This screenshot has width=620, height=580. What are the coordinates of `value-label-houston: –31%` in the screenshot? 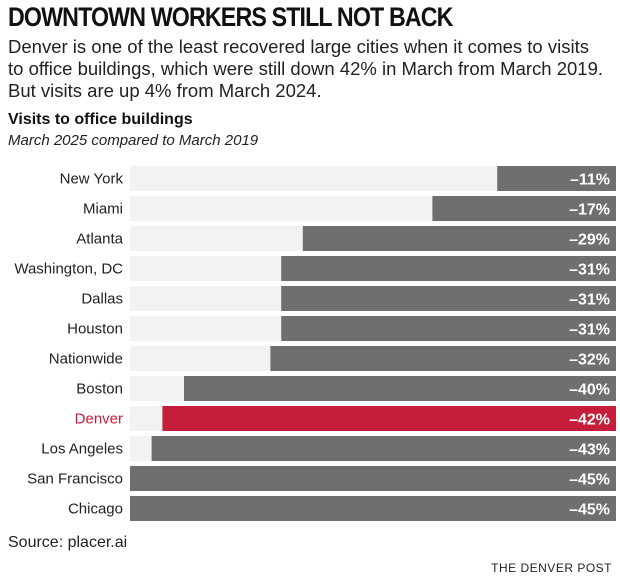 It's located at (589, 330).